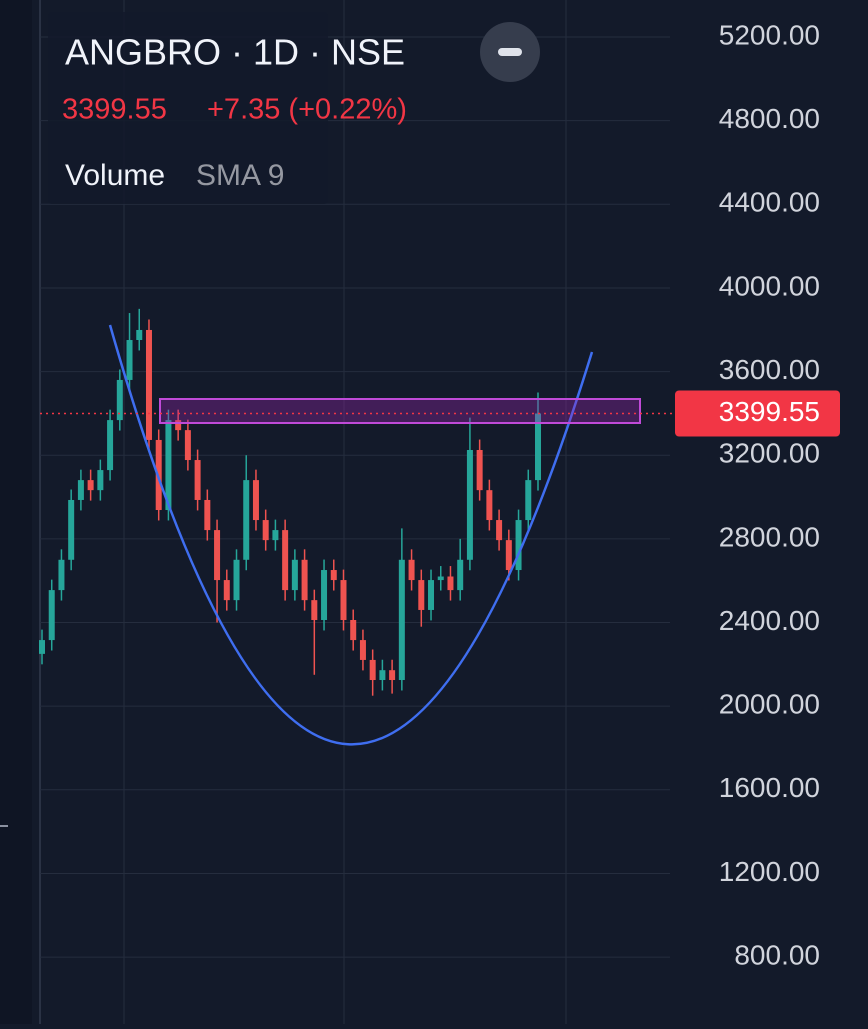  Describe the element at coordinates (114, 110) in the screenshot. I see `last-price: 3399.55` at that location.